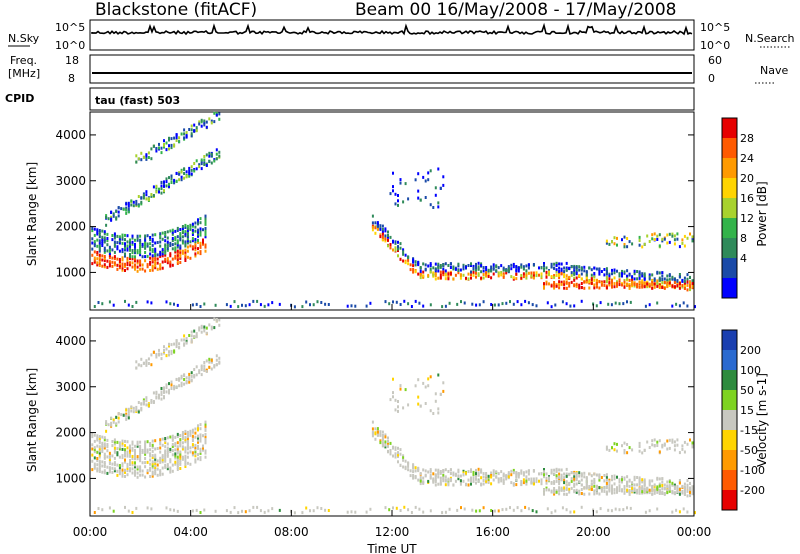 The image size is (800, 554). Describe the element at coordinates (694, 532) in the screenshot. I see `x-tick-label: 00:00` at that location.